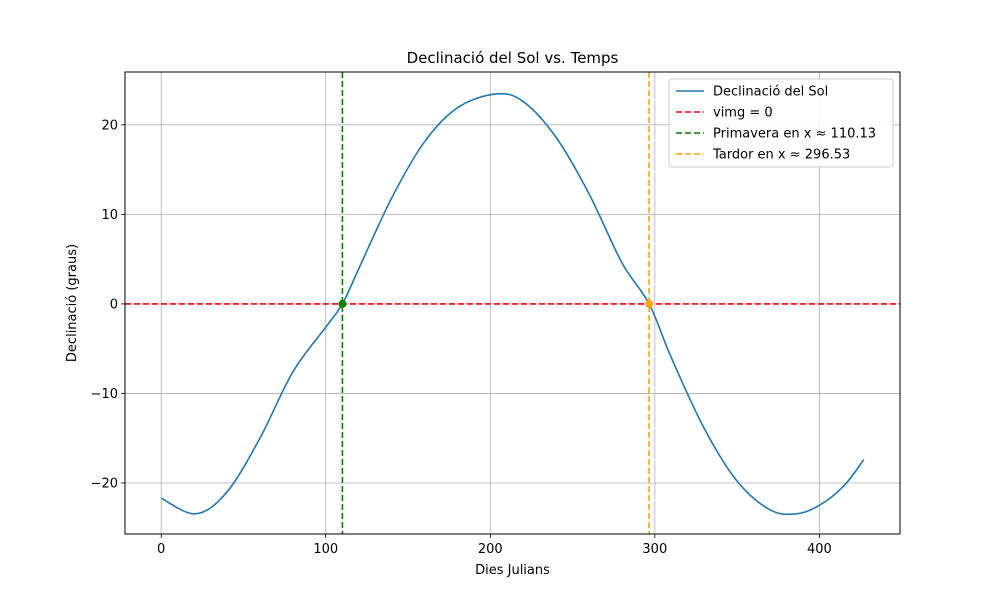  What do you see at coordinates (794, 134) in the screenshot?
I see `legend-label: Primavera en x ≈ 110.13` at bounding box center [794, 134].